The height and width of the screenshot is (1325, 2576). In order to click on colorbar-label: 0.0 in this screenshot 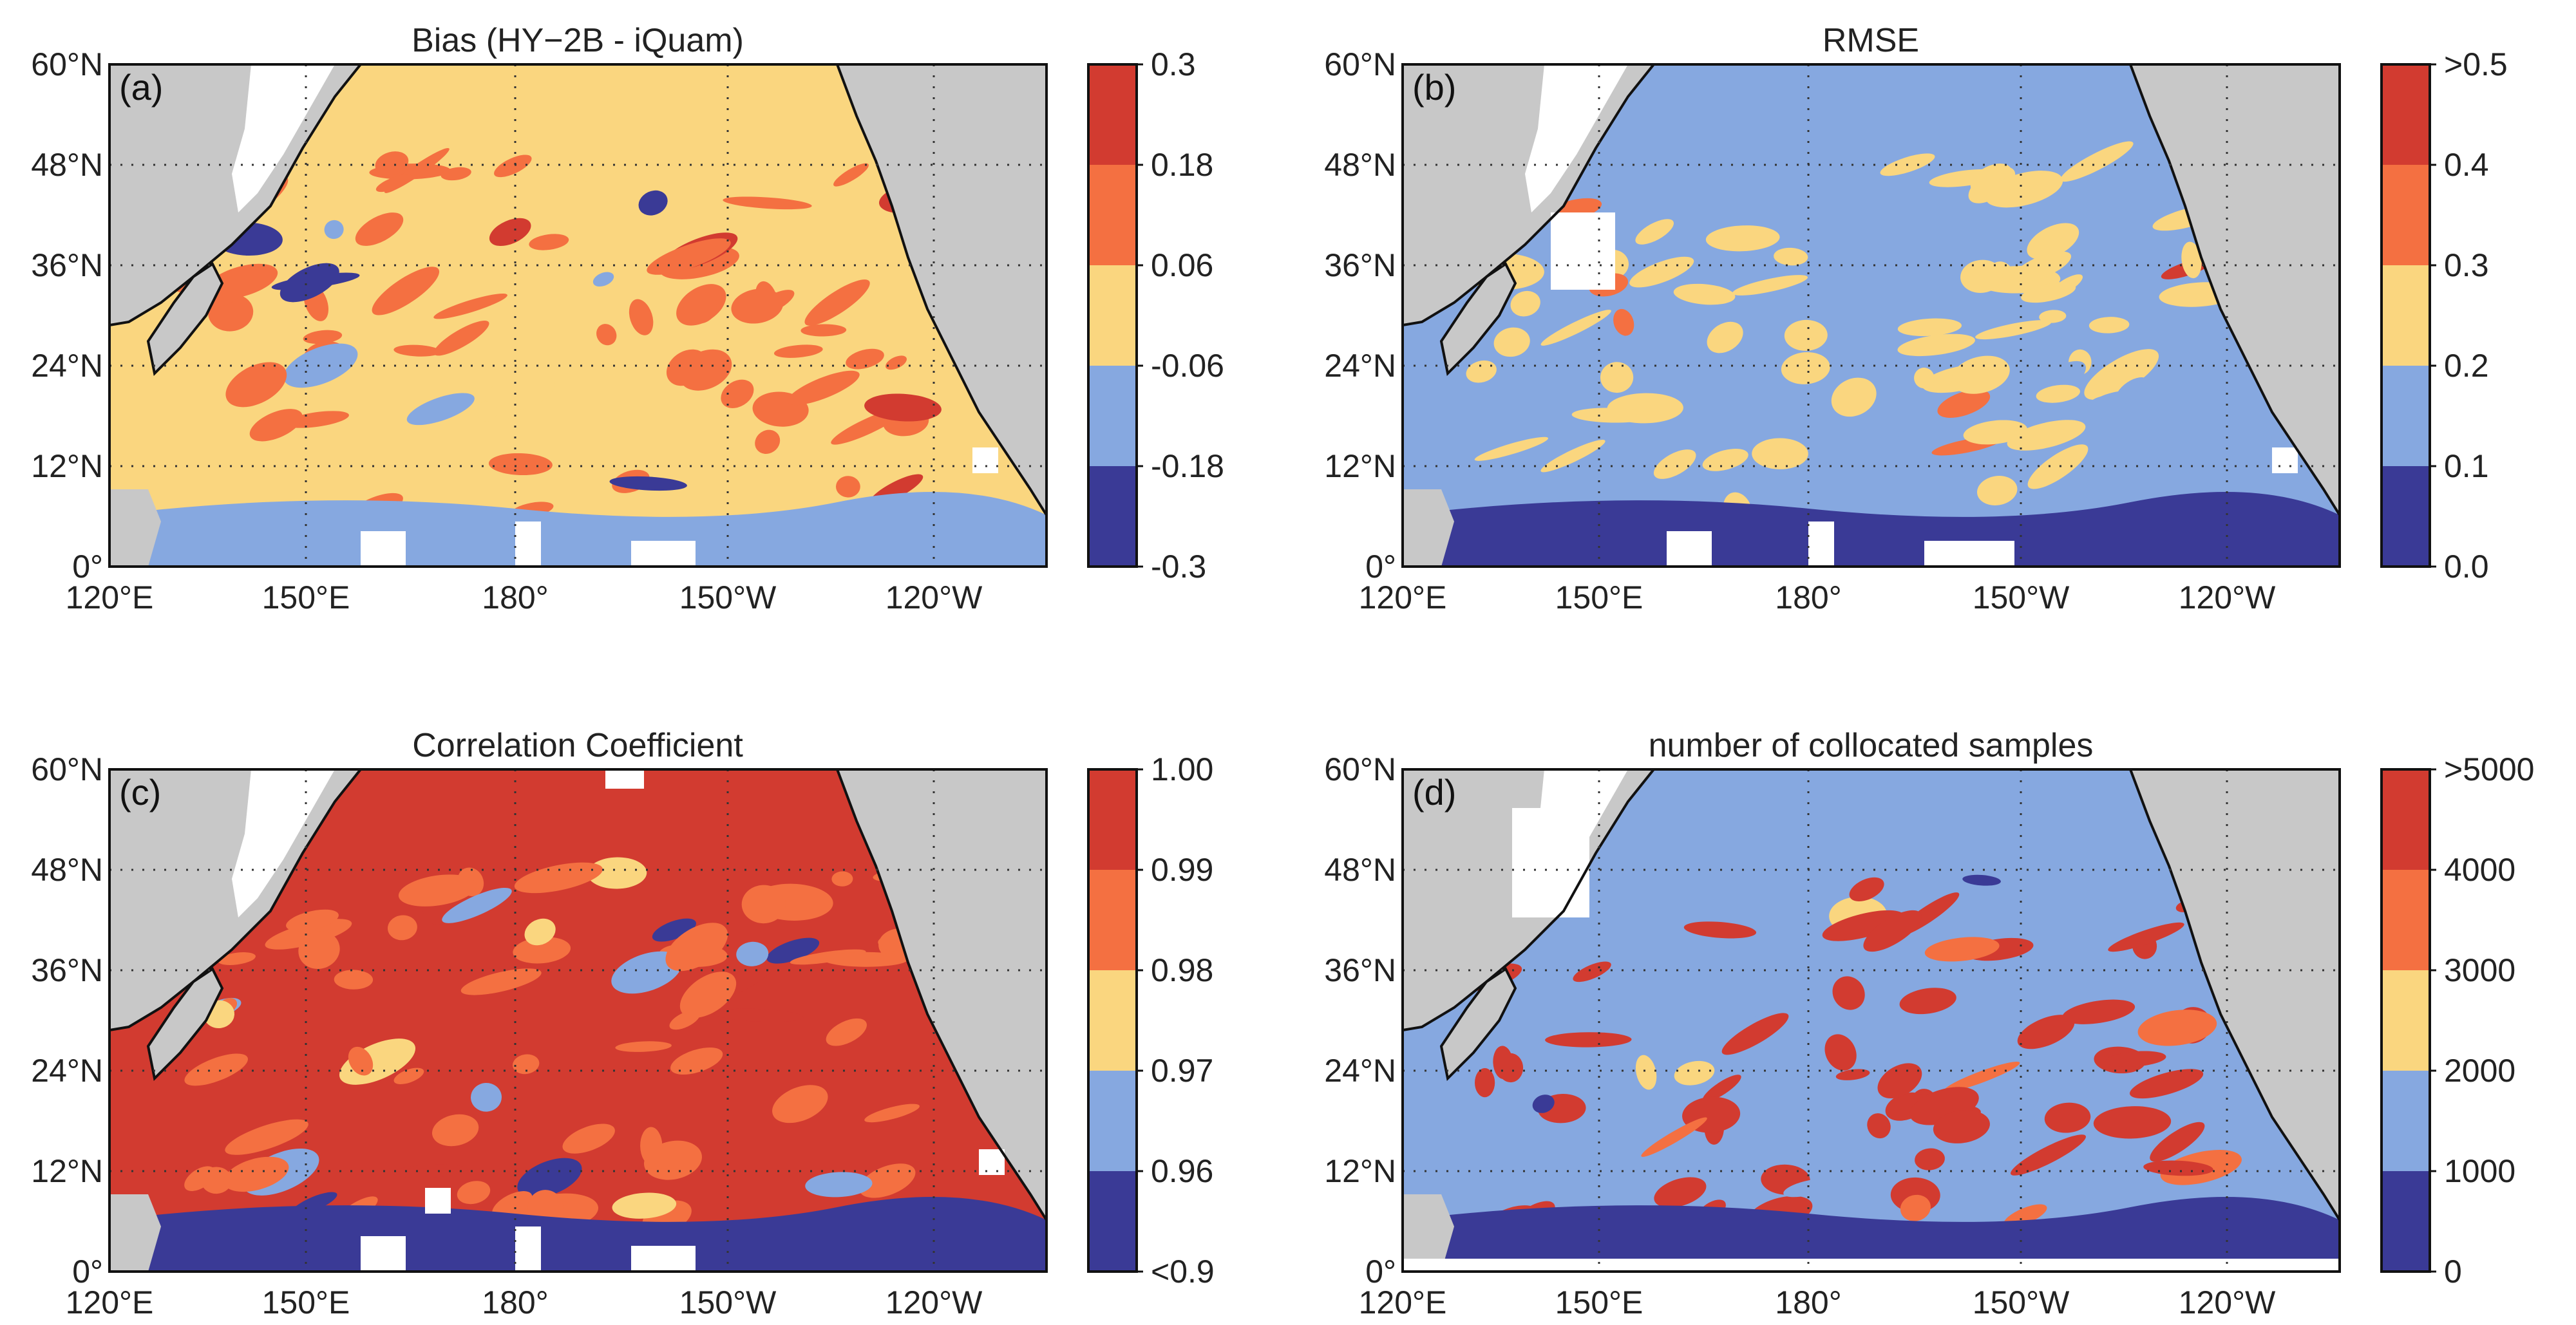, I will do `click(2466, 567)`.